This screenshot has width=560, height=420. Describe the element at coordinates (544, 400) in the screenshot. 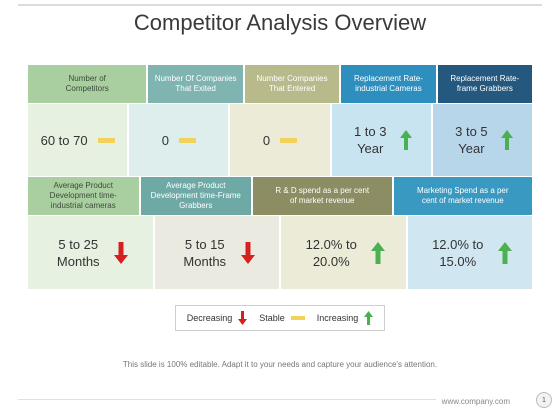

I see `page-number: 1` at that location.